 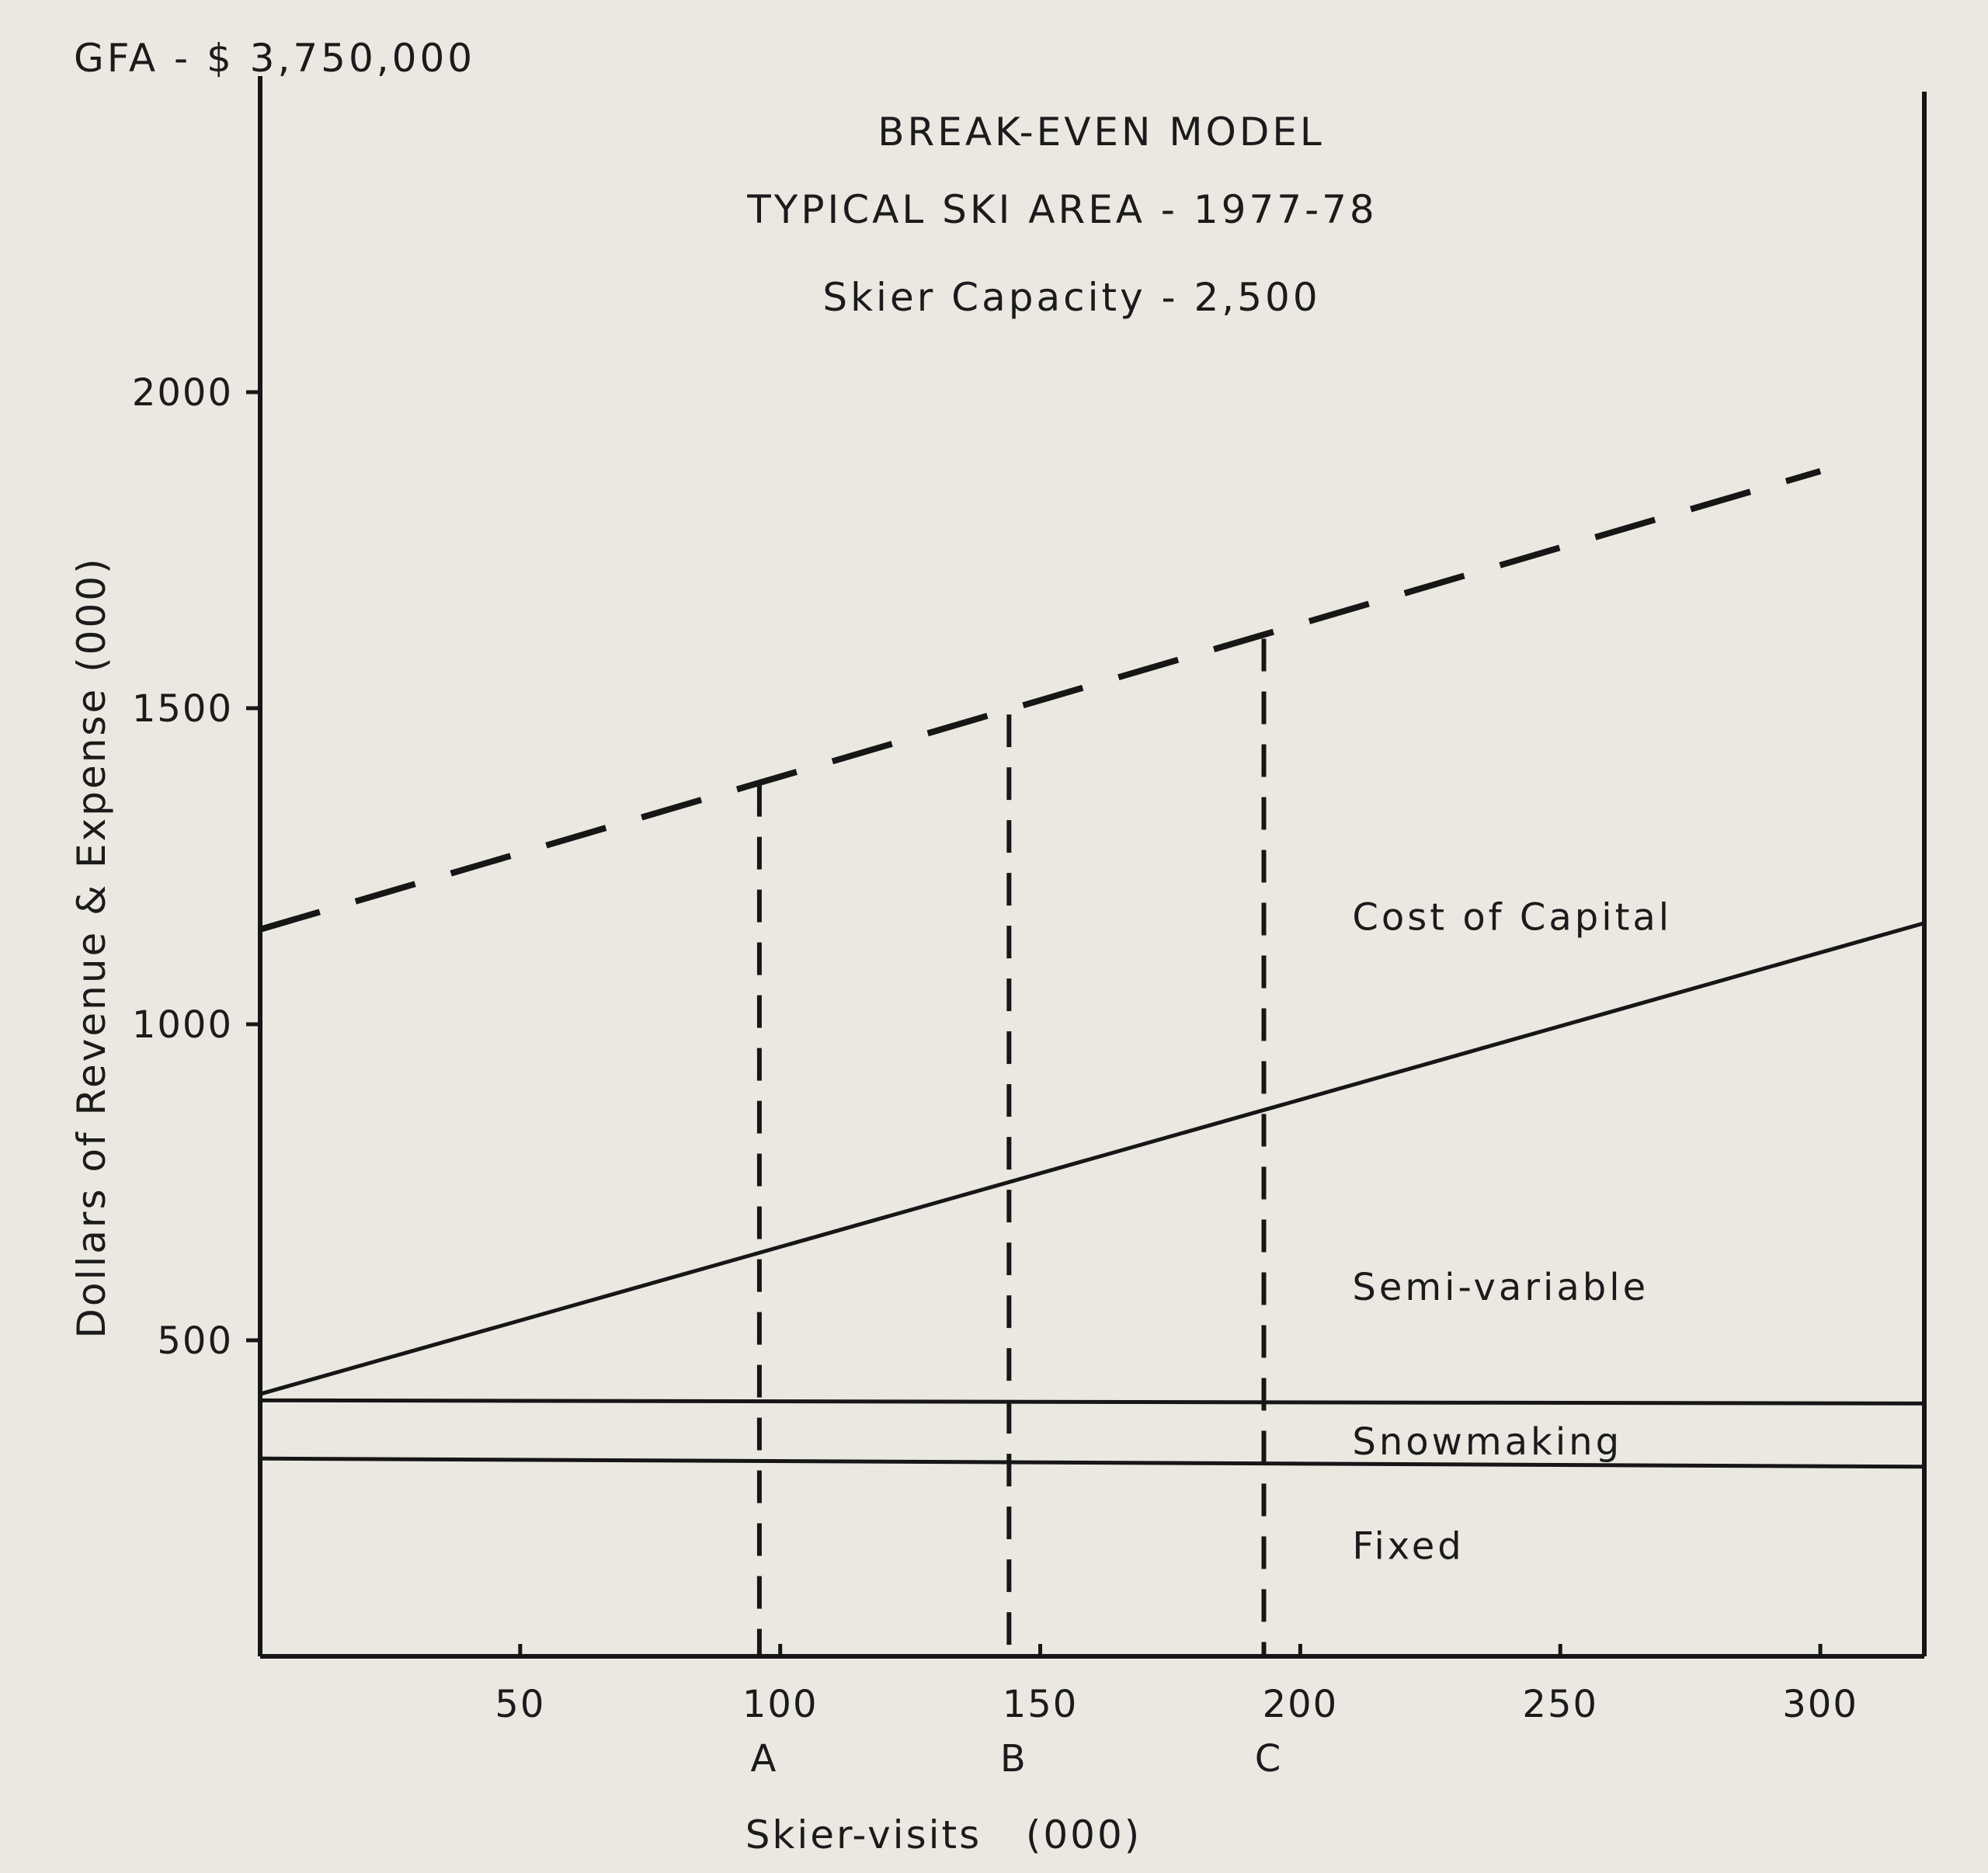 What do you see at coordinates (1092, 1402) in the screenshot?
I see `snowmaking-line` at bounding box center [1092, 1402].